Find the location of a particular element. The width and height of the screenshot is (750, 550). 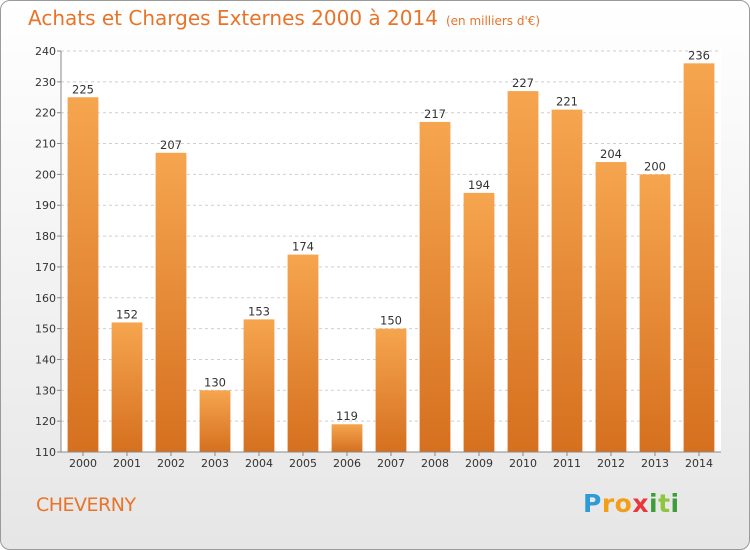

bar-2011 is located at coordinates (567, 280).